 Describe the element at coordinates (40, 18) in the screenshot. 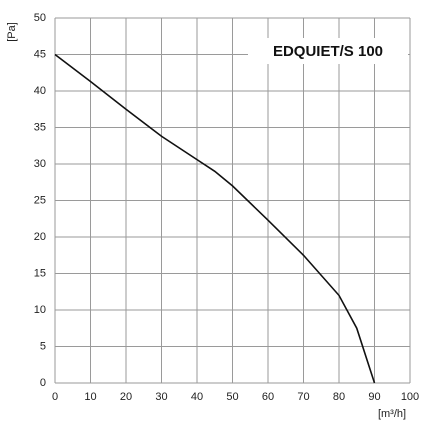

I see `y-tick-label: 50` at that location.